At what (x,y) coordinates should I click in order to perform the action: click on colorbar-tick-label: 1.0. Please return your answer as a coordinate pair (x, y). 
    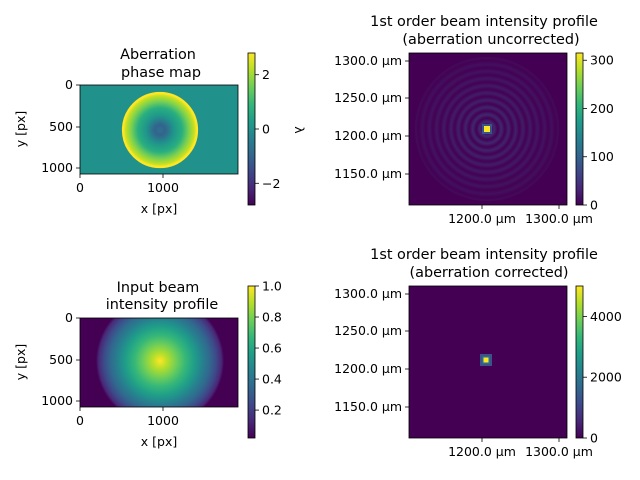
    Looking at the image, I should click on (272, 286).